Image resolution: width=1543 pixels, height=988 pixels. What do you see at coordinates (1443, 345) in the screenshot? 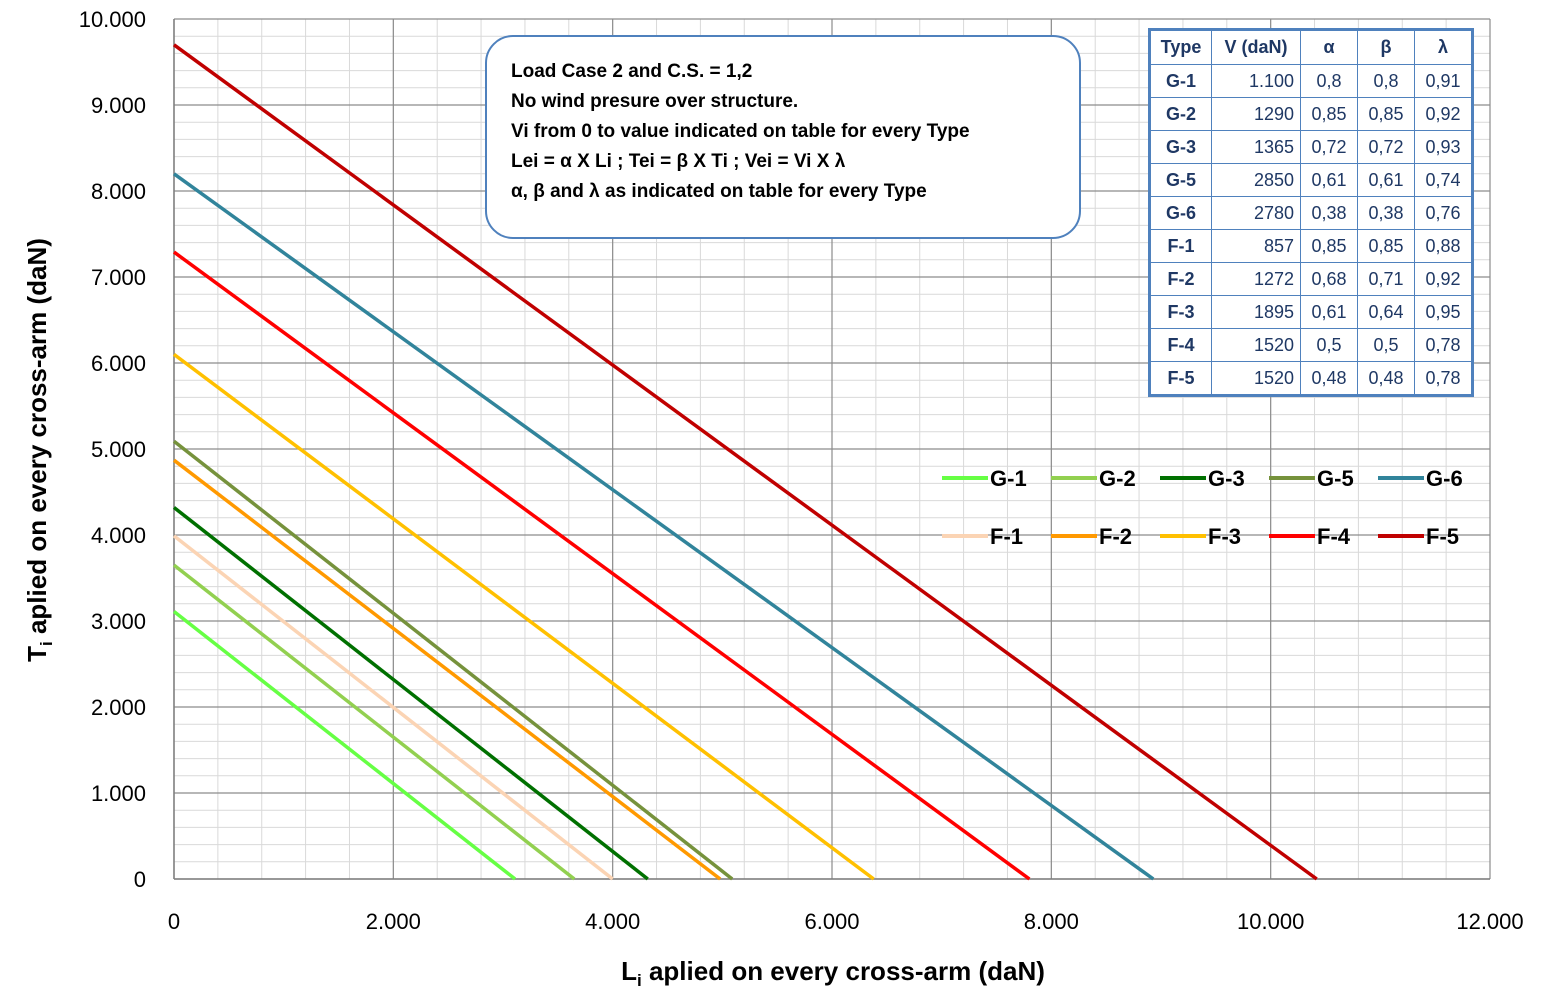
I see `table-cell-lambda: 0,78` at bounding box center [1443, 345].